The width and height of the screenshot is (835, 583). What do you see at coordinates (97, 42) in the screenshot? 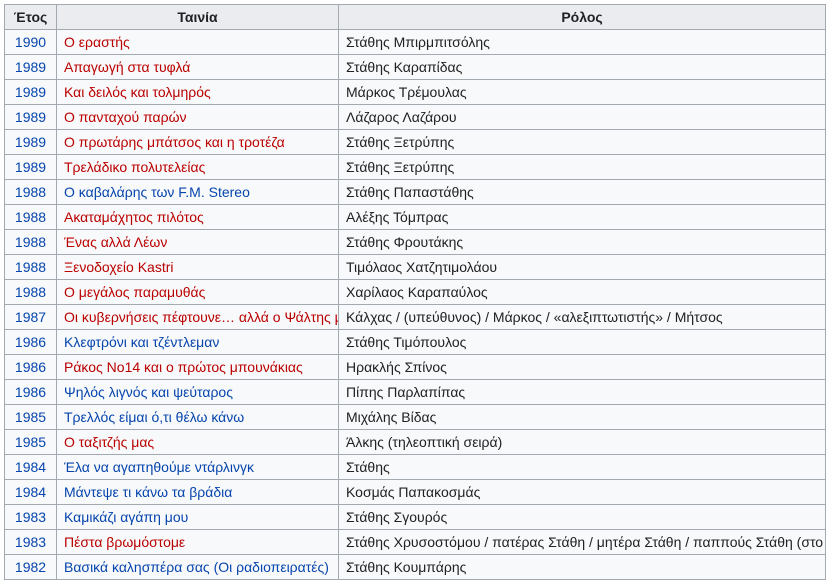
I see `movie-title-link: Ο εραστής` at bounding box center [97, 42].